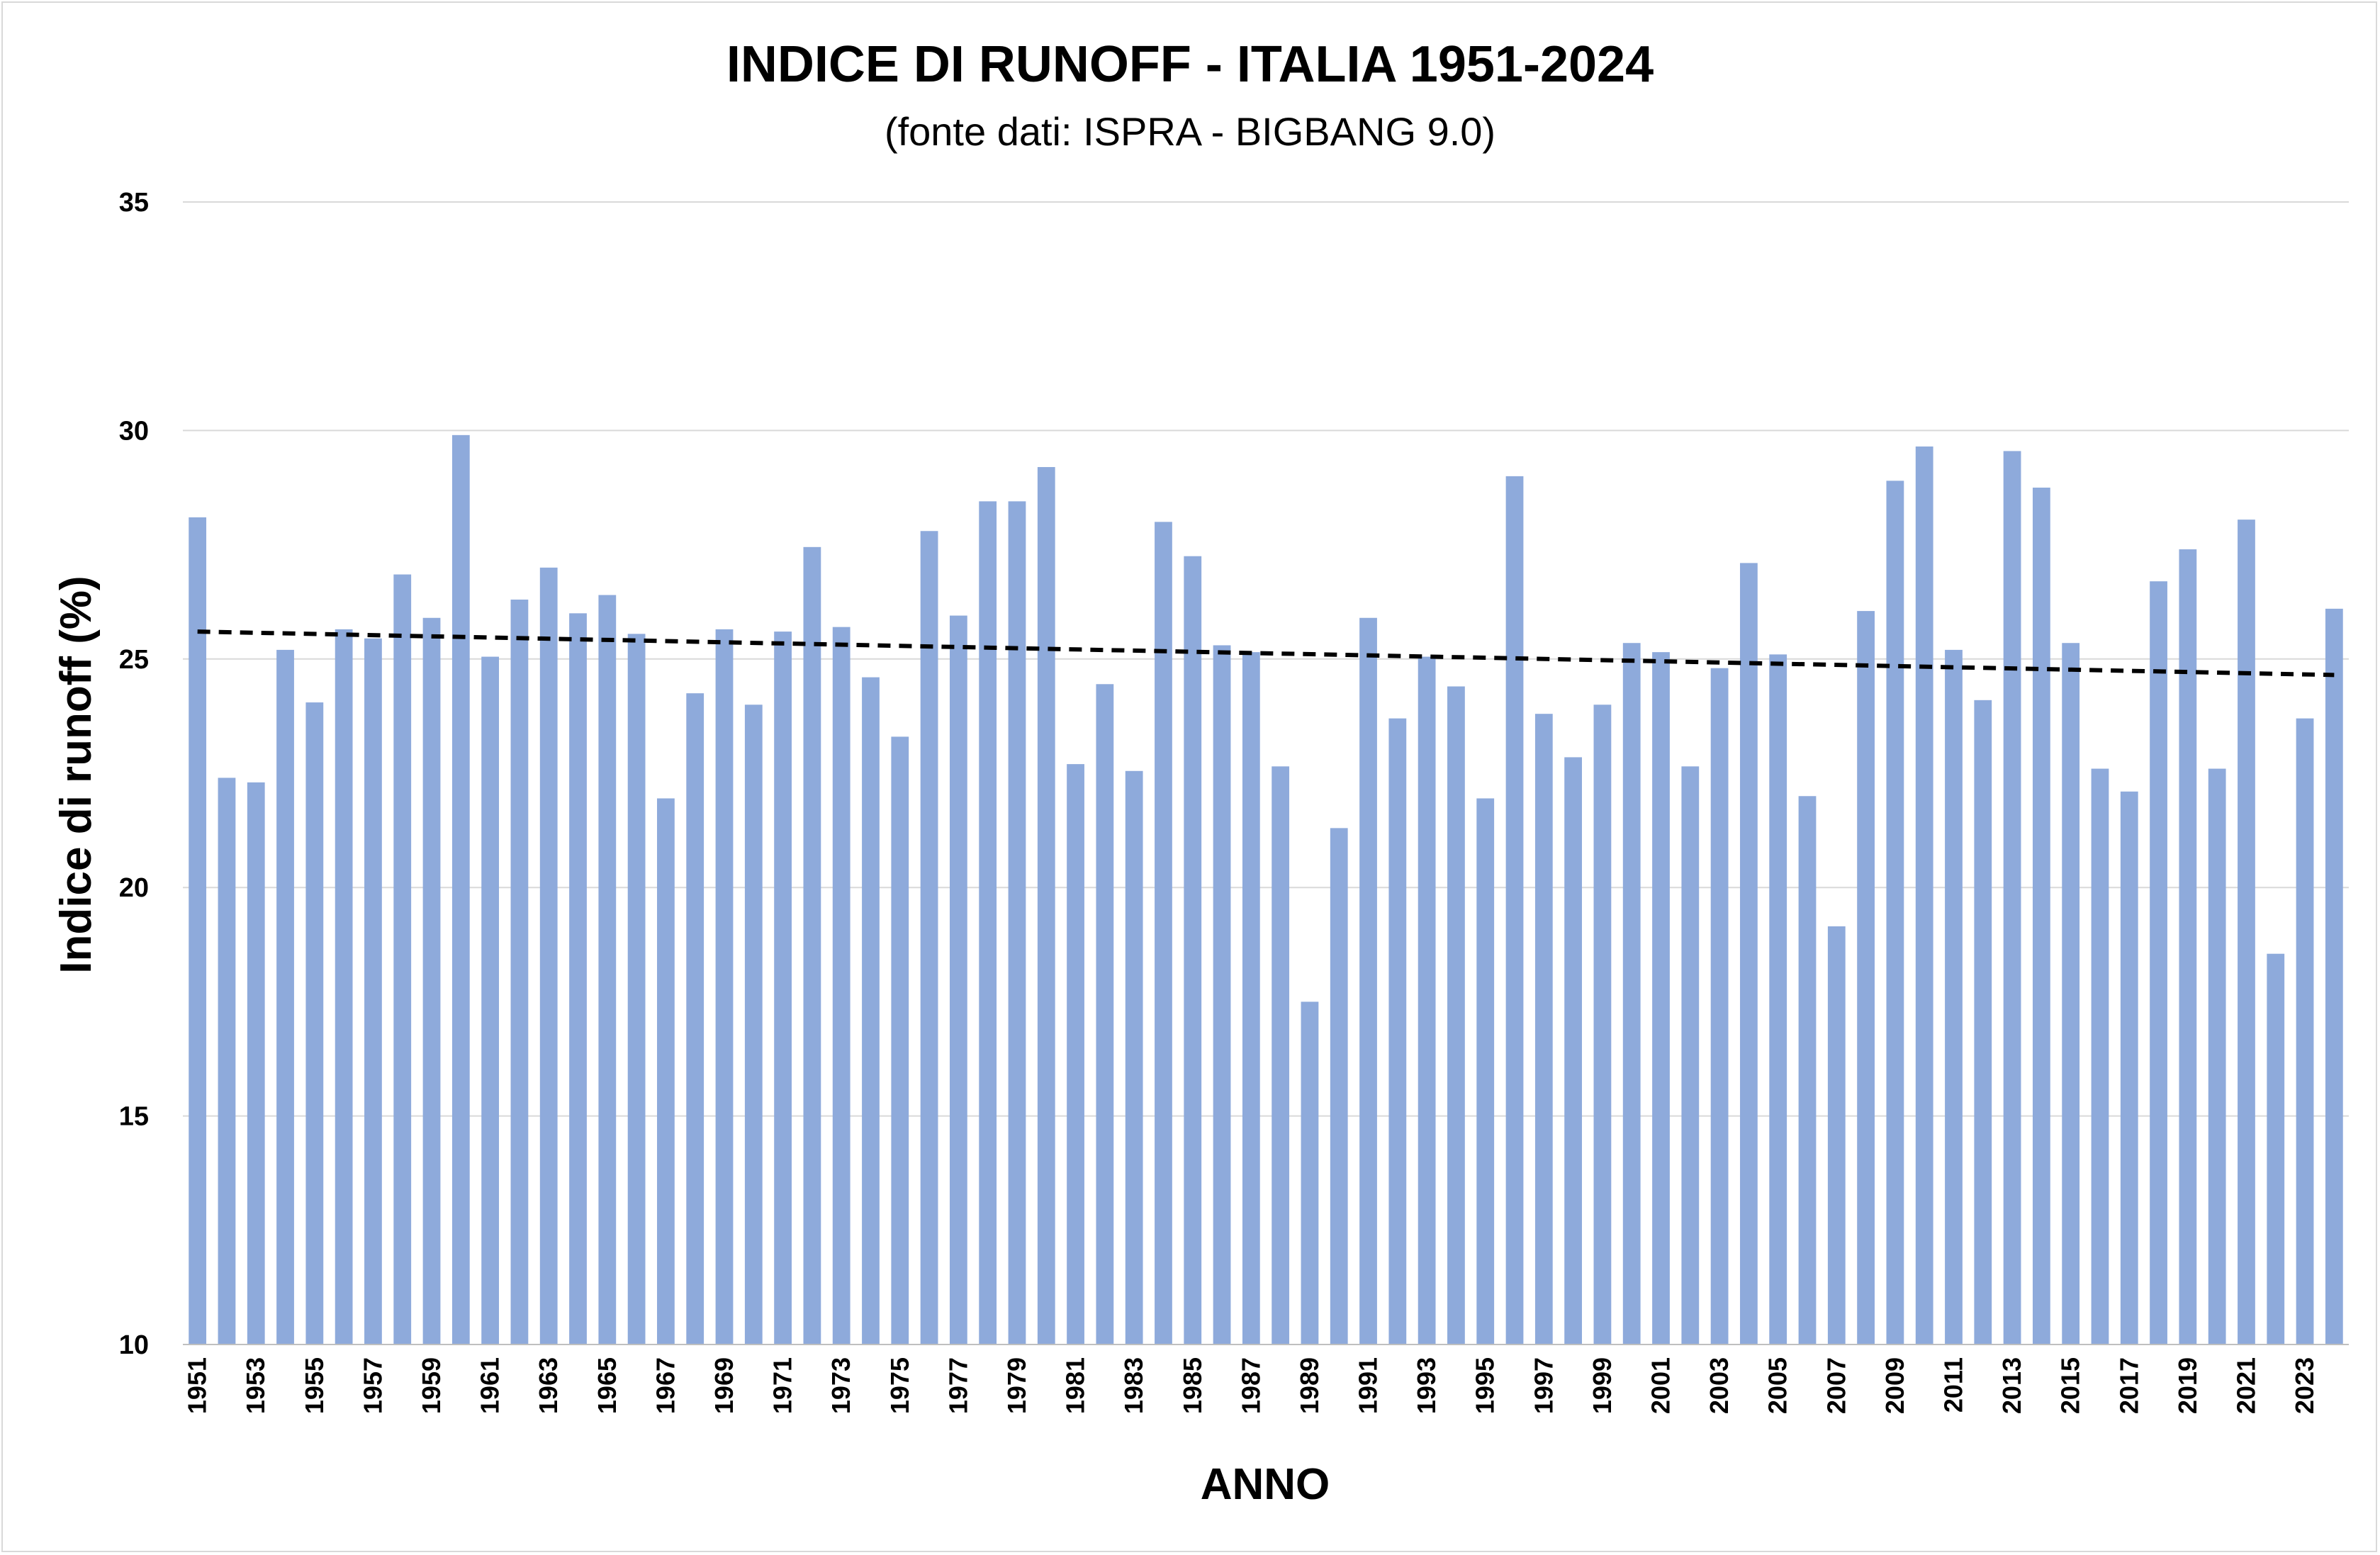  Describe the element at coordinates (2188, 947) in the screenshot. I see `bar-2019` at that location.